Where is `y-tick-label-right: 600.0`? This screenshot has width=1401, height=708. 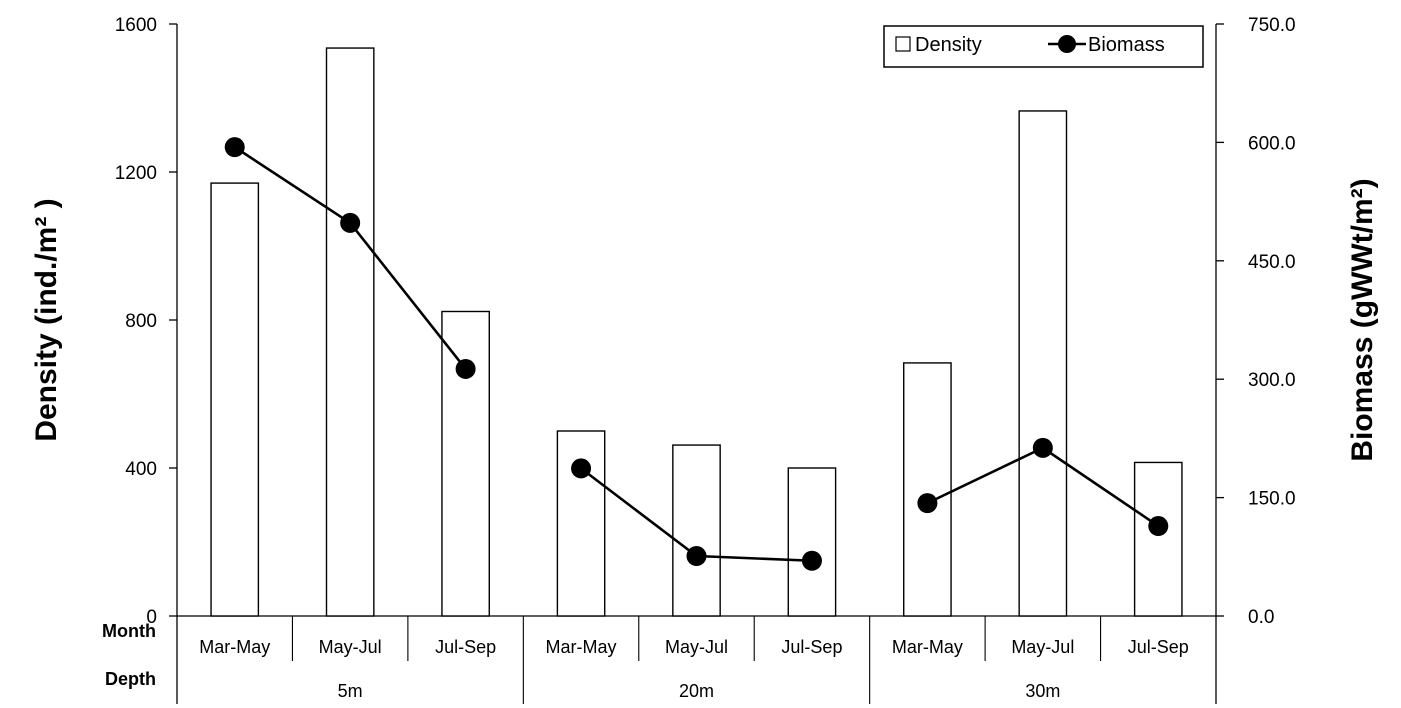 y-tick-label-right: 600.0 is located at coordinates (1272, 143).